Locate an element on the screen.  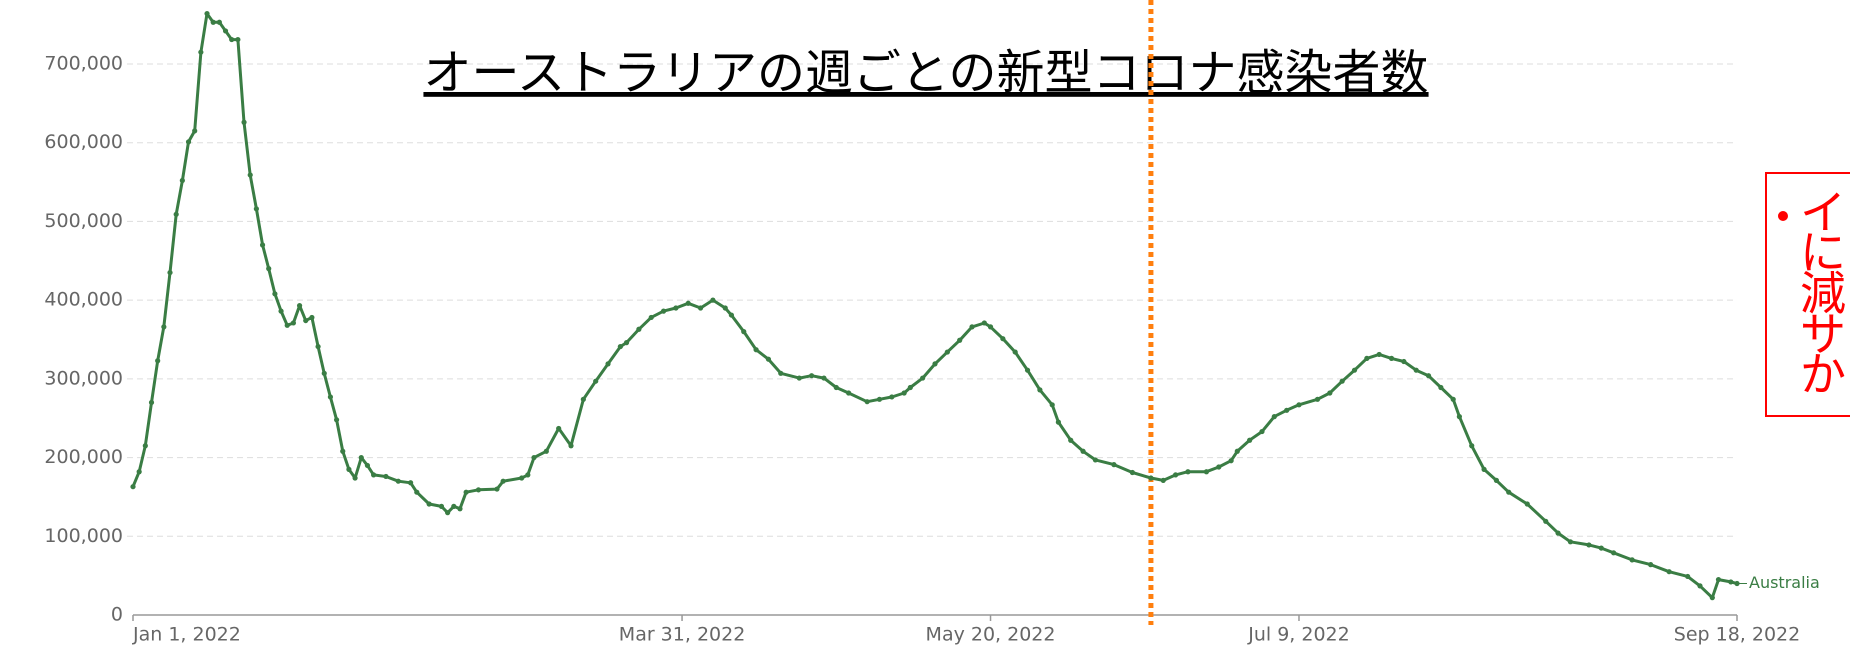
y-tick-label: 500,000 is located at coordinates (83, 221).